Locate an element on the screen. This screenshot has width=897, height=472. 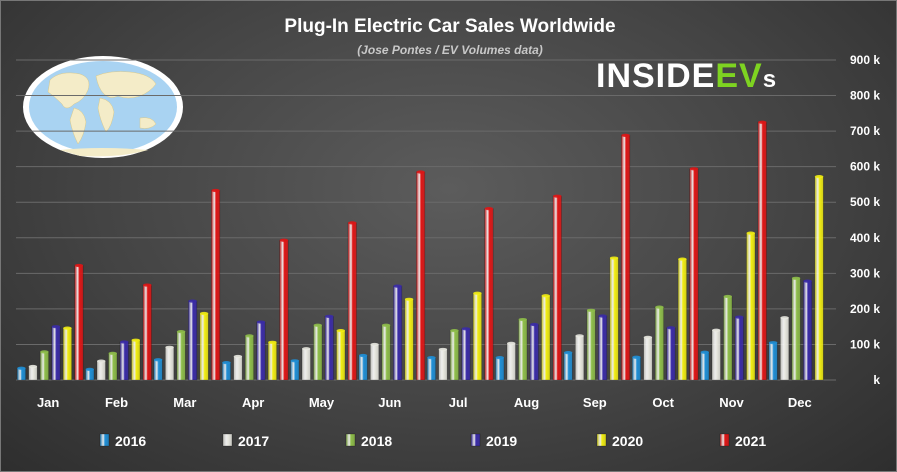
bar-top-2019-apr is located at coordinates (261, 322).